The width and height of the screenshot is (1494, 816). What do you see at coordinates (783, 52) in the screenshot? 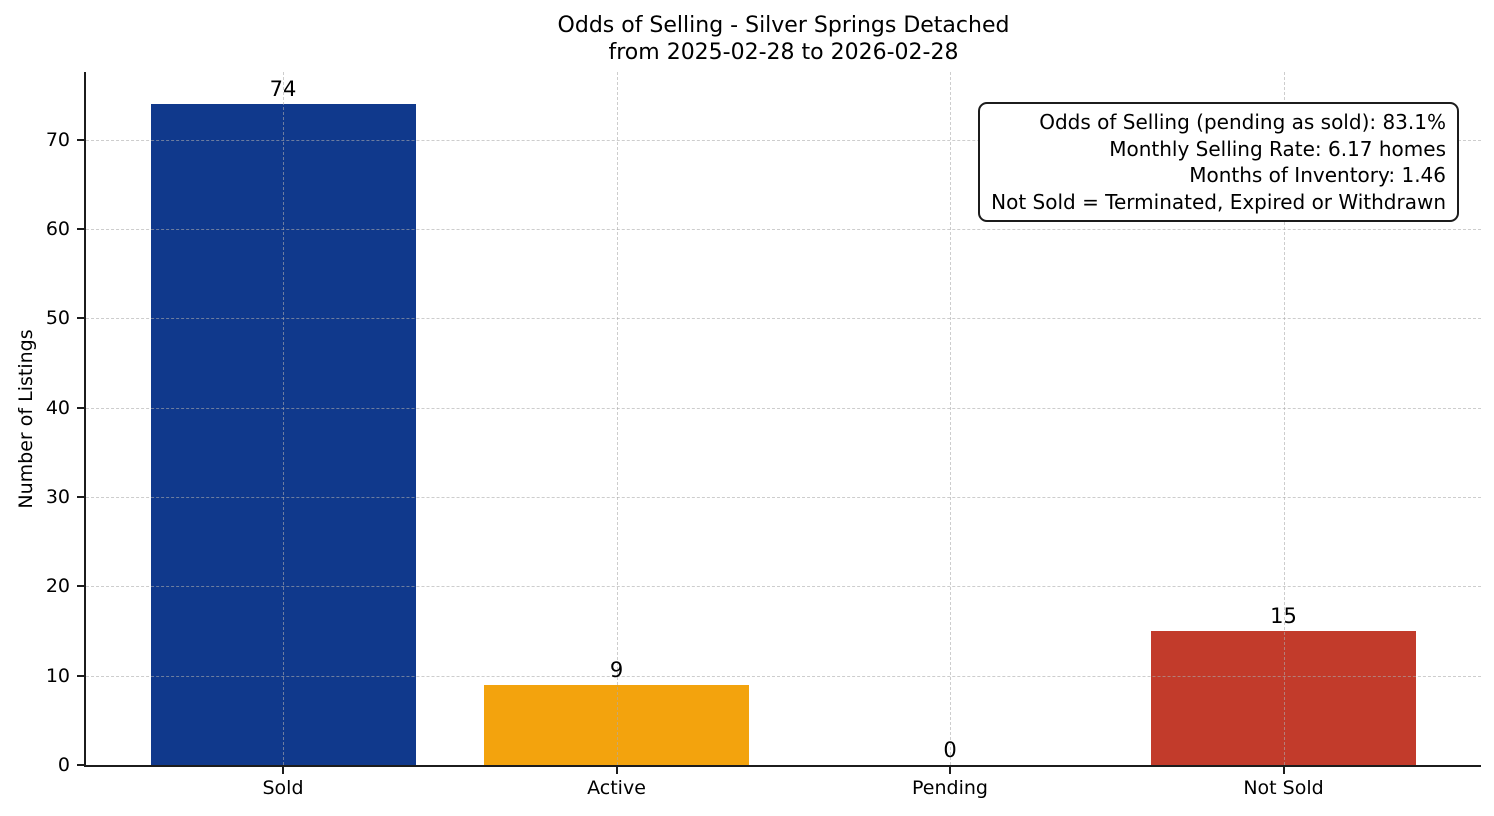
I see `chart-subtitle: from 2025-02-28 to 2026-02-28` at bounding box center [783, 52].